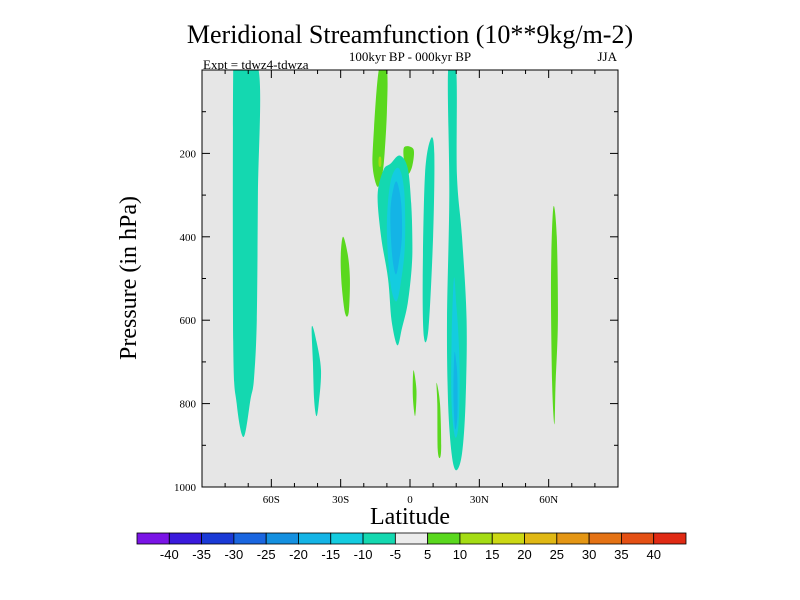 This screenshot has width=800, height=600. I want to click on colorbar-level-label: 5, so click(427, 554).